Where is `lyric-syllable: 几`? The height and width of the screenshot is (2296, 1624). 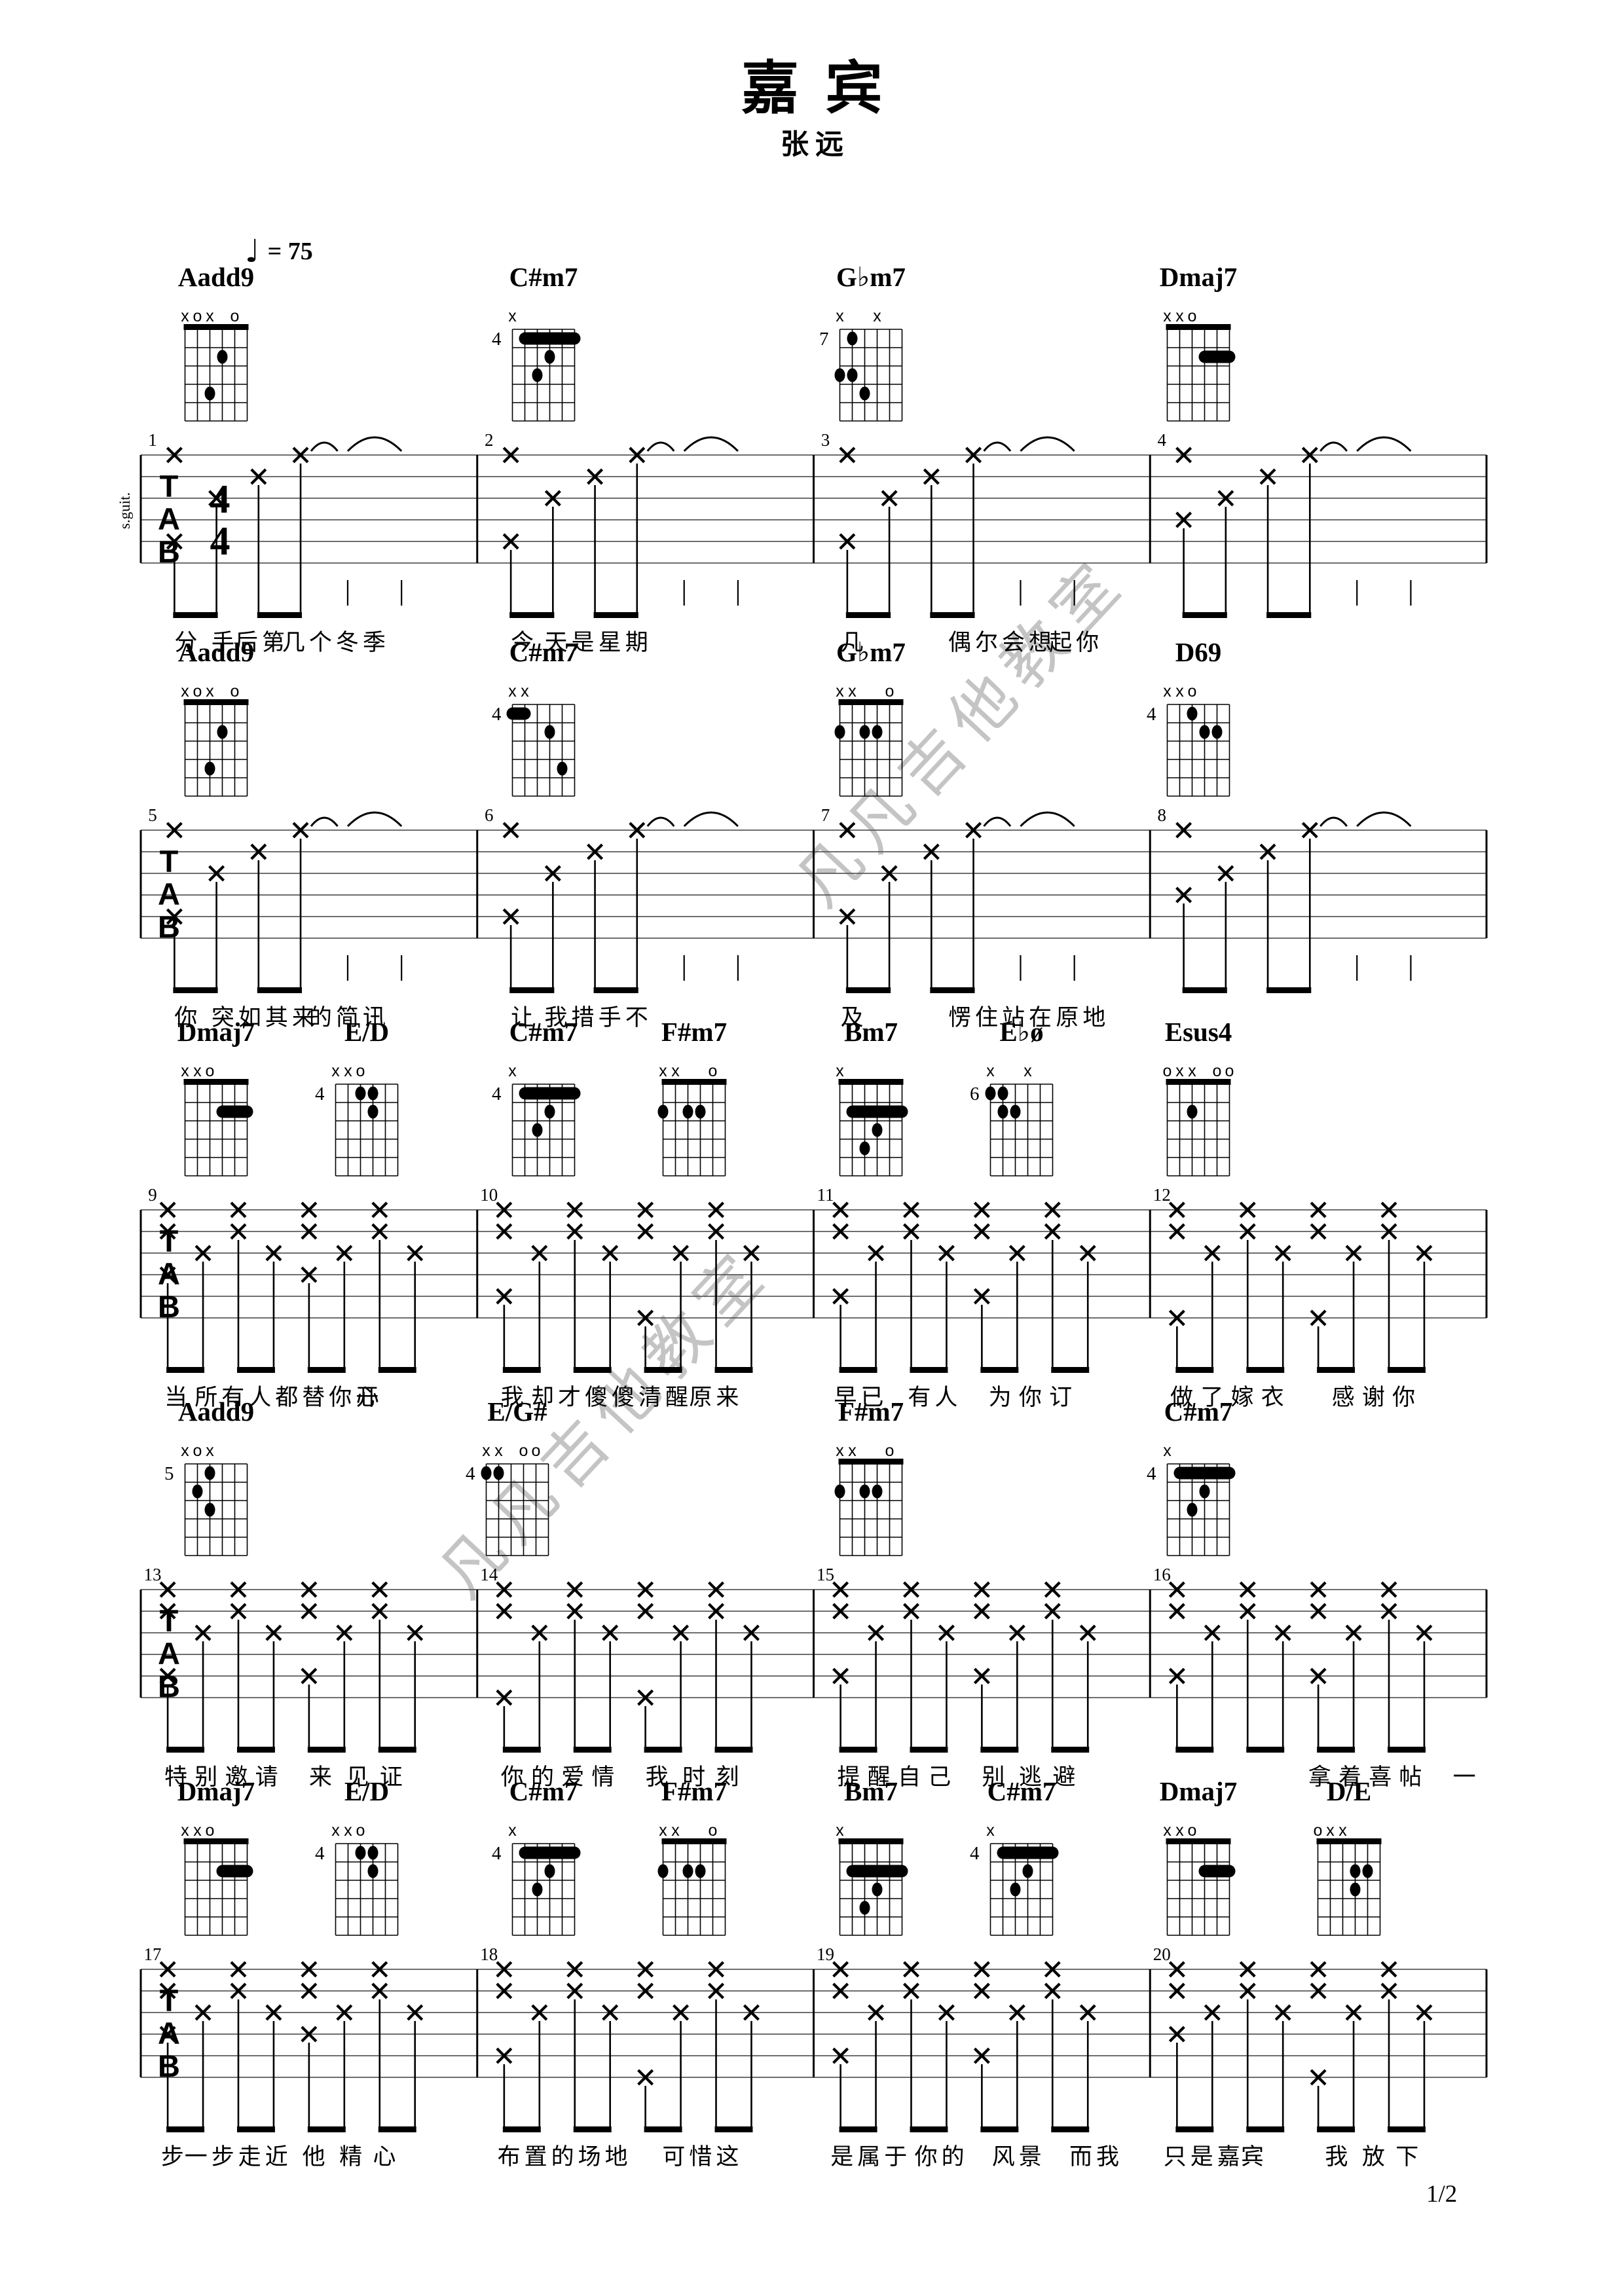 lyric-syllable: 几 is located at coordinates (295, 642).